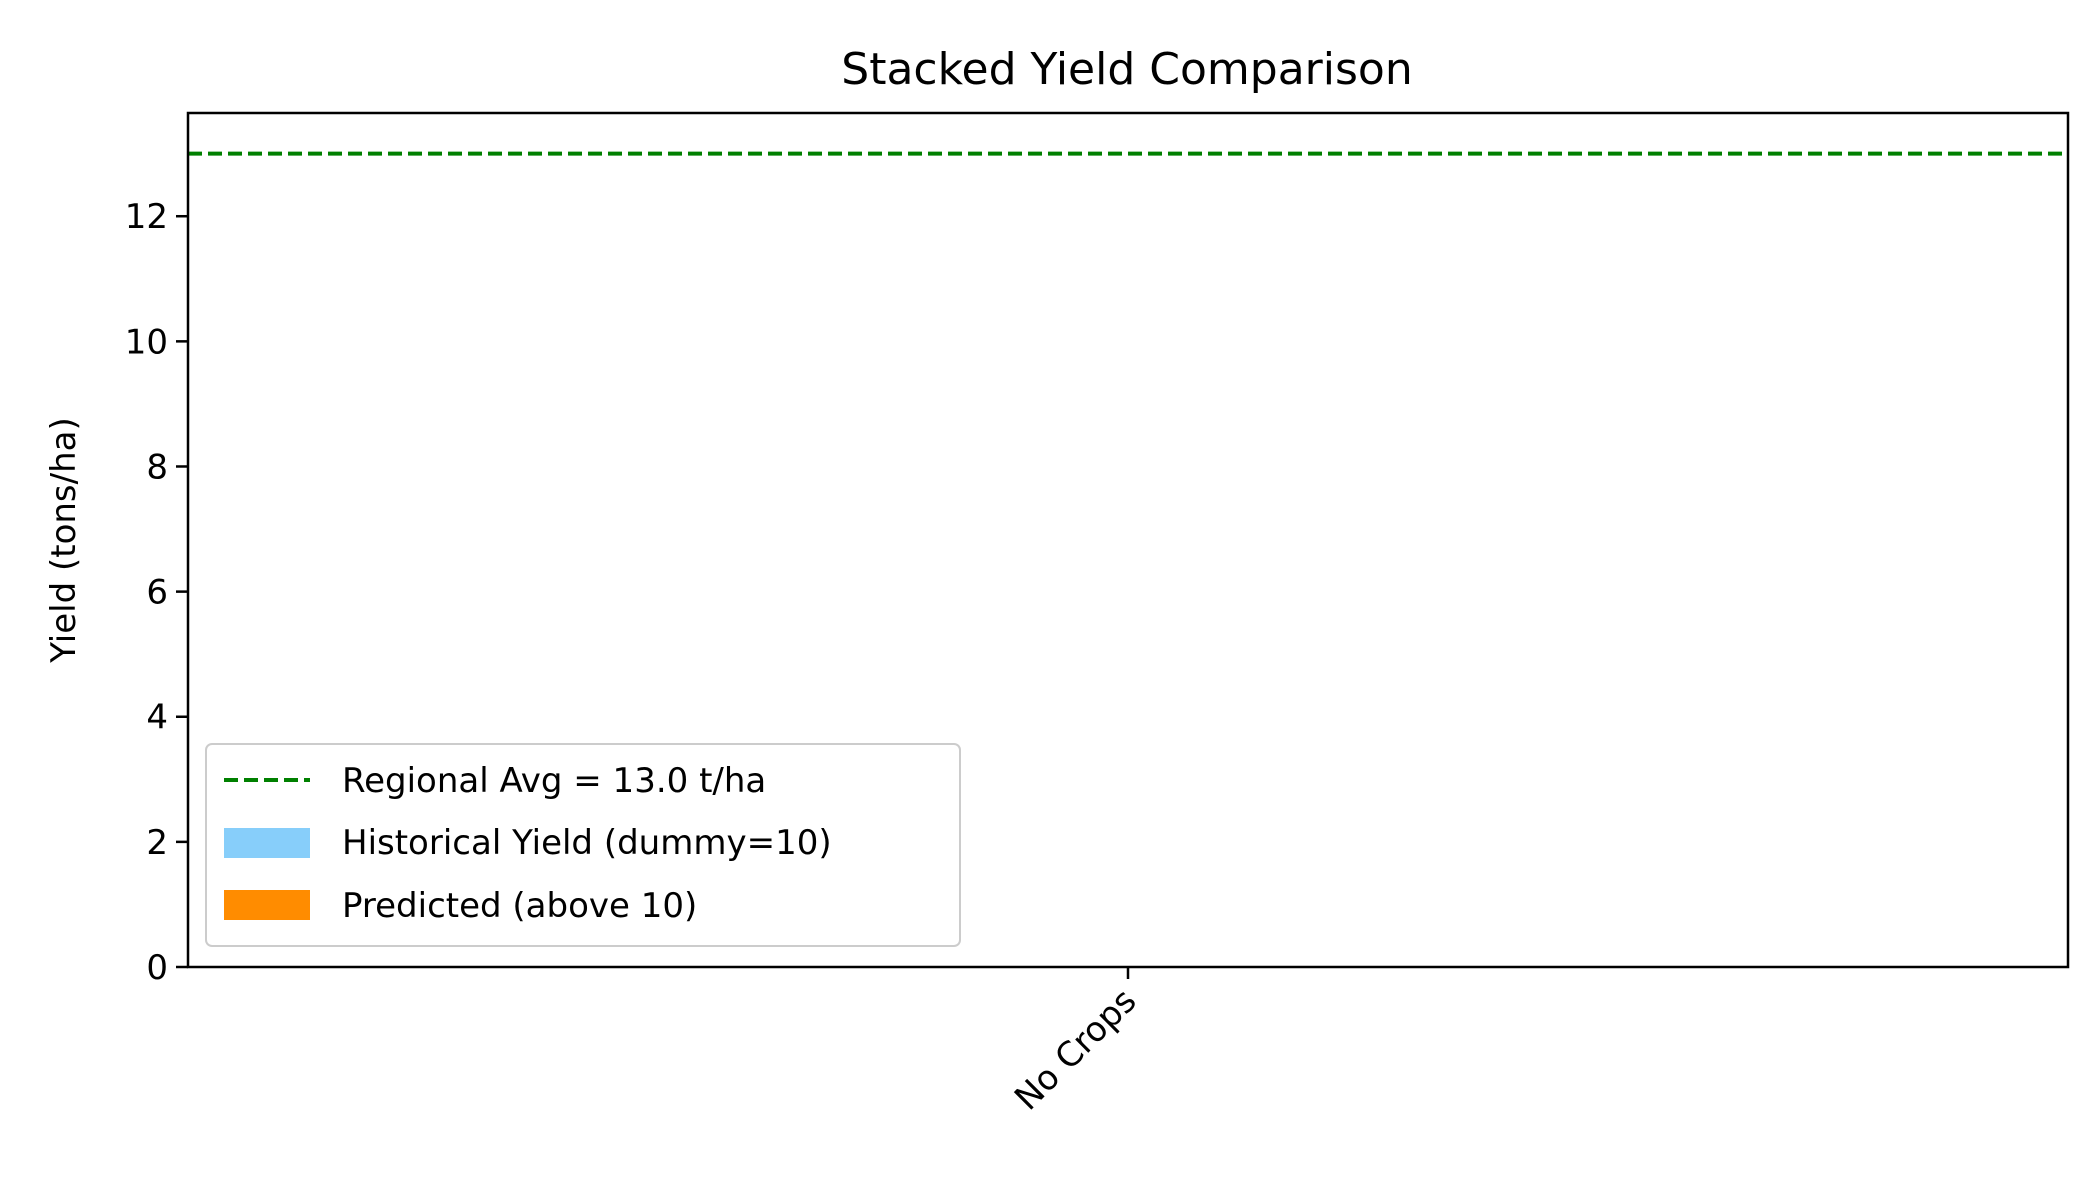 This screenshot has height=1200, width=2100. Describe the element at coordinates (554, 781) in the screenshot. I see `legend-label-regional-avg: Regional Avg = 13.0 t/ha` at that location.